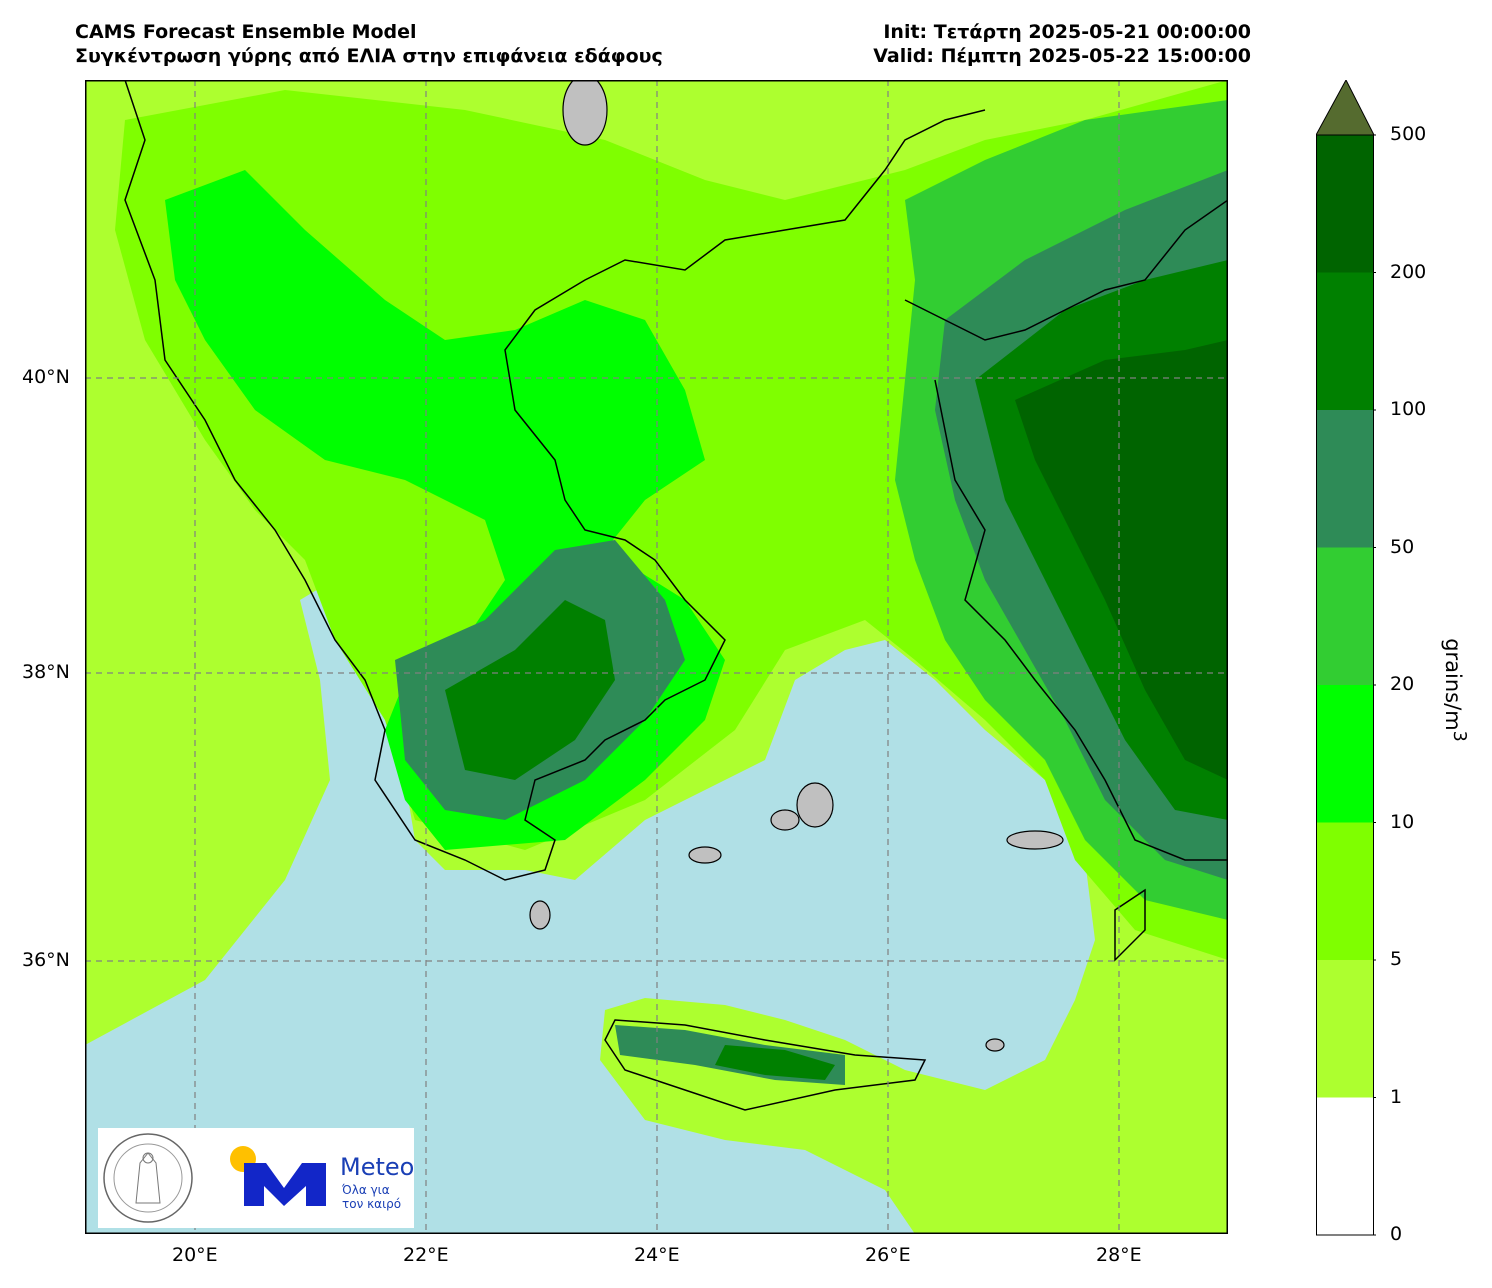 This screenshot has width=1492, height=1288. I want to click on colorbar-tick-label: 0, so click(1396, 1234).